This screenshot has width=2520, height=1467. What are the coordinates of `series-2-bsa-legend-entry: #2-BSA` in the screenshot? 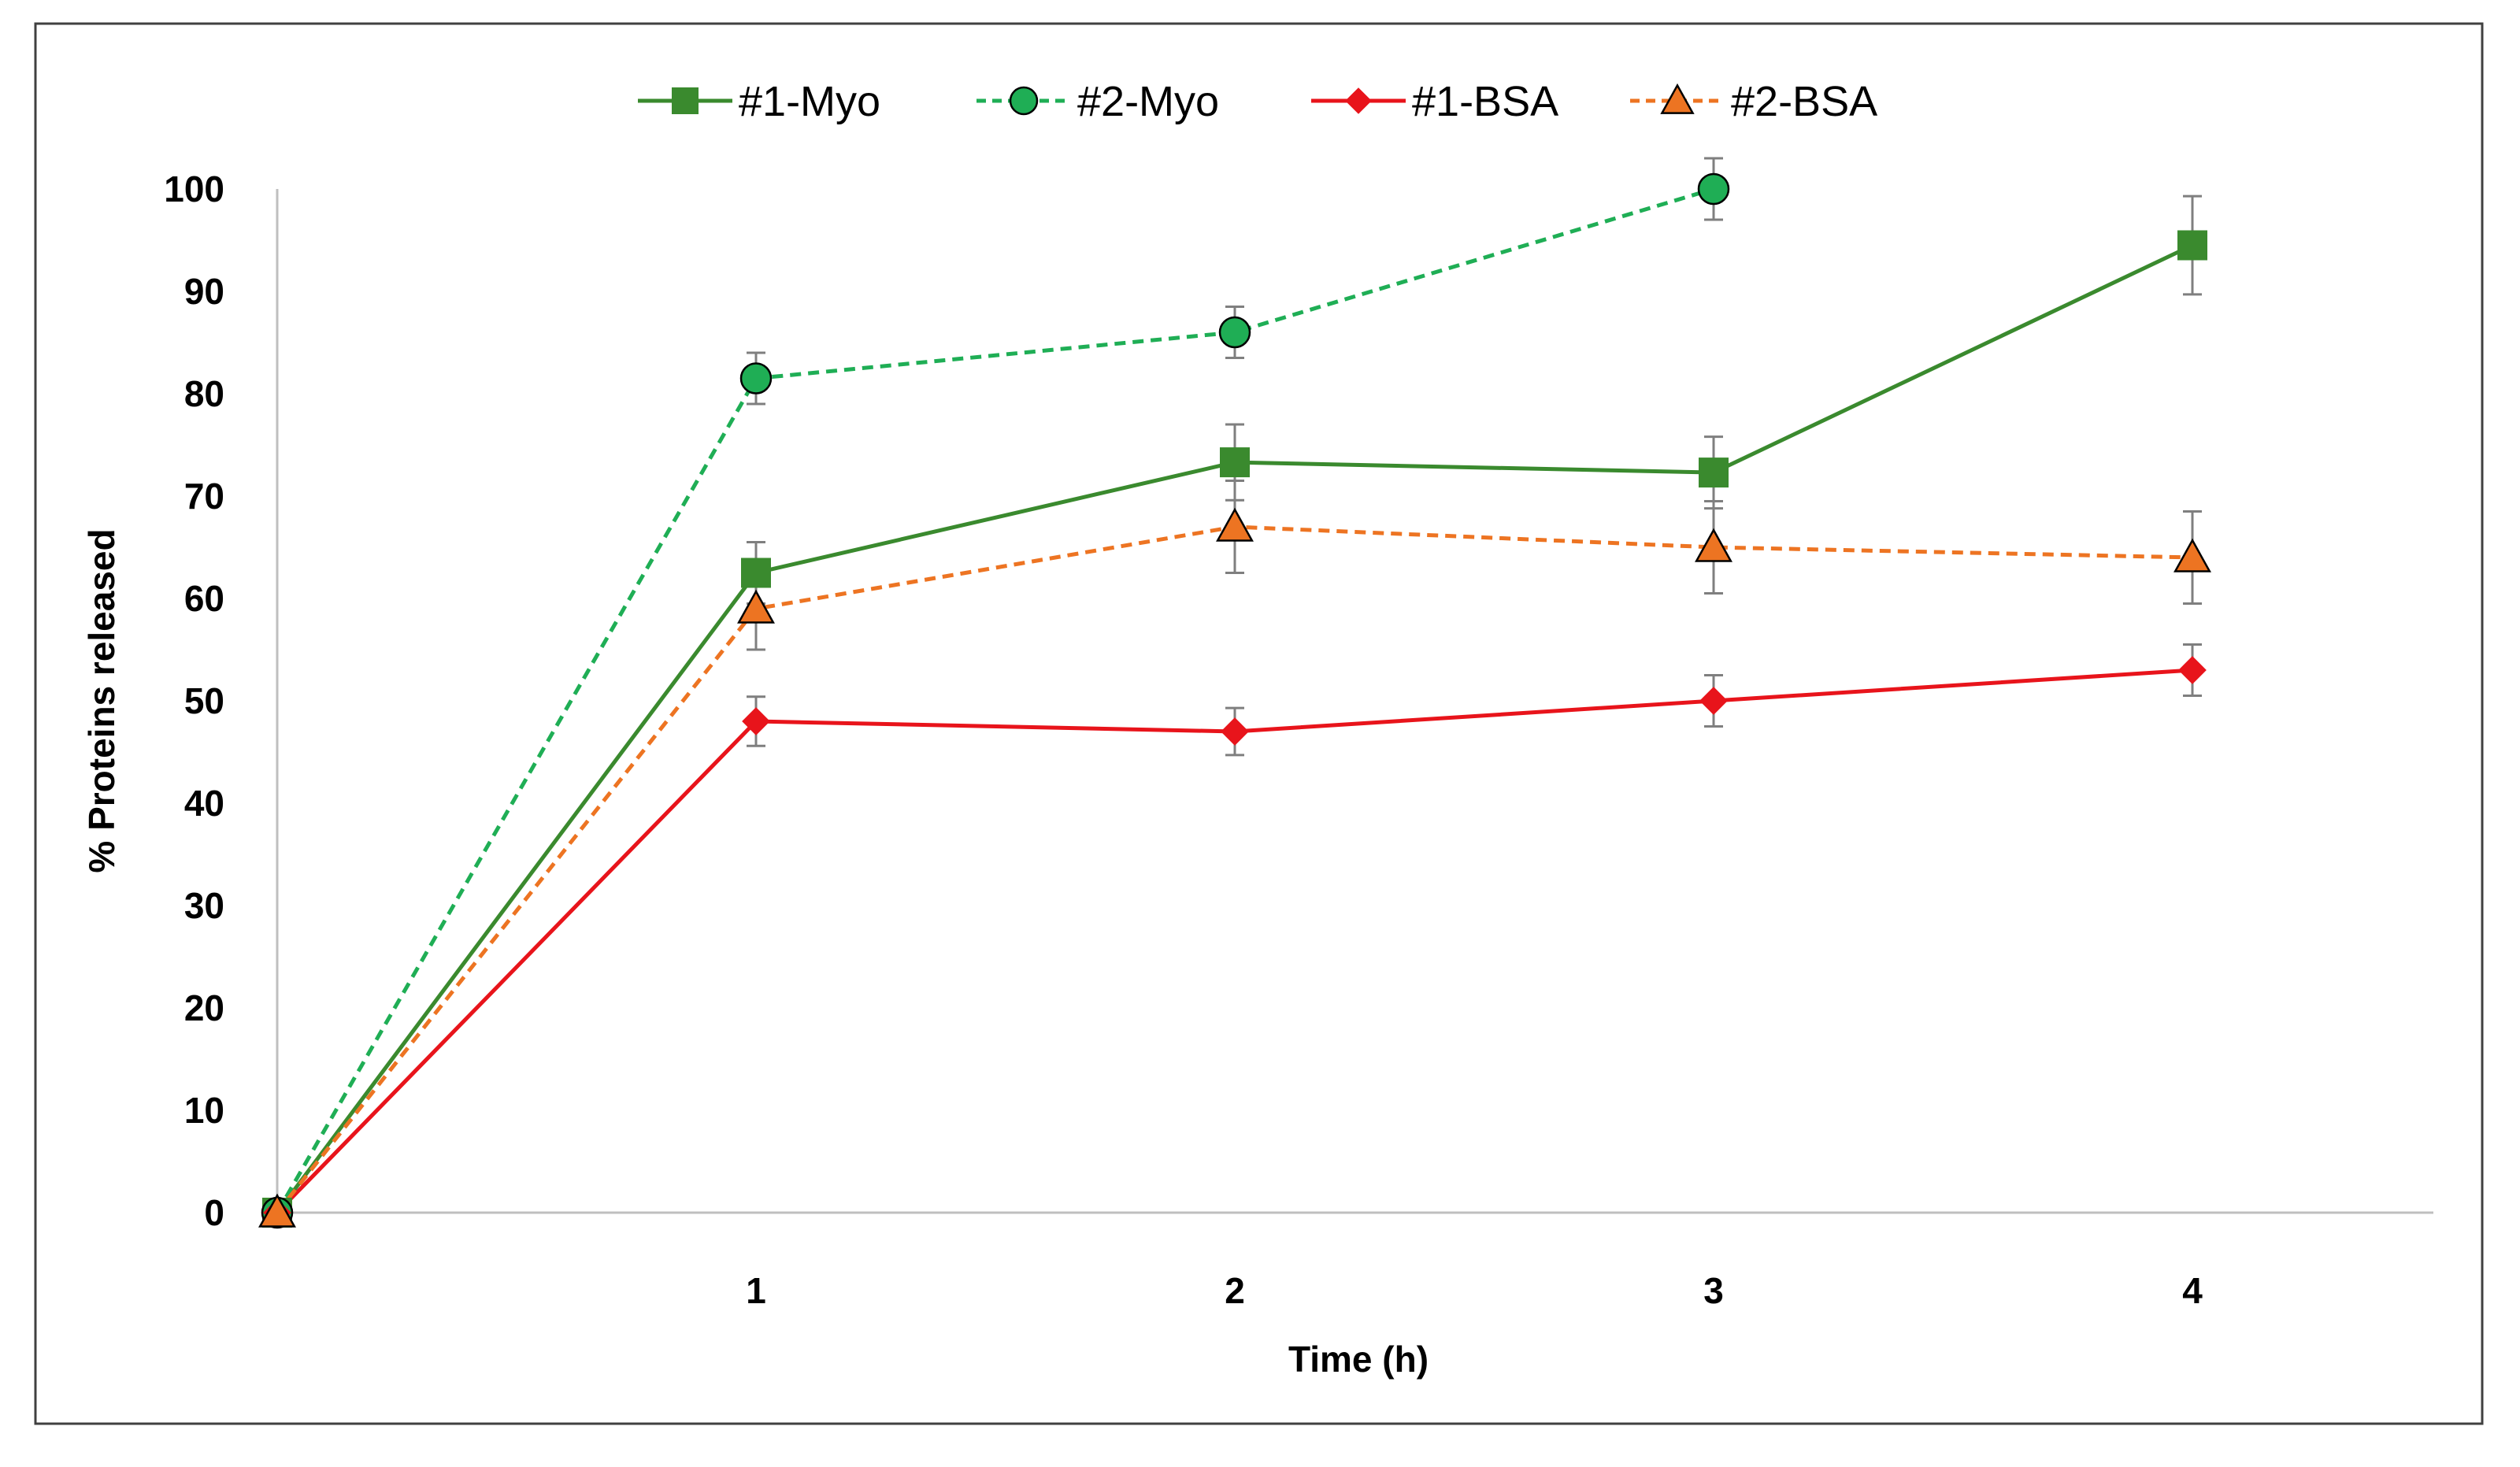 It's located at (1753, 102).